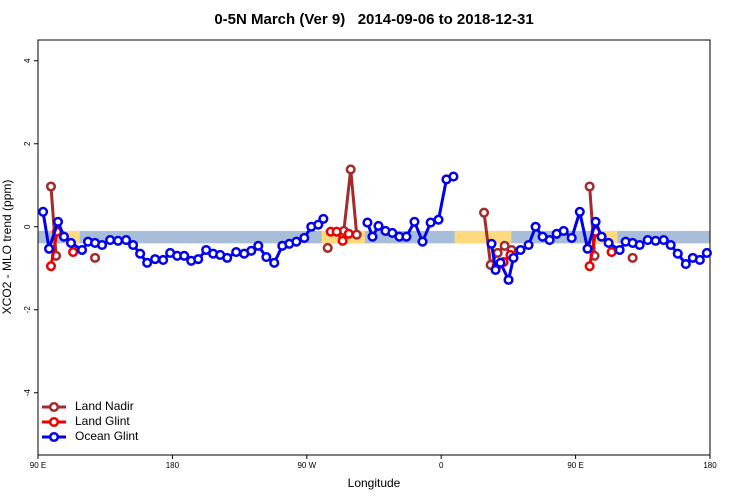 This screenshot has width=750, height=500. What do you see at coordinates (483, 237) in the screenshot?
I see `land-band` at bounding box center [483, 237].